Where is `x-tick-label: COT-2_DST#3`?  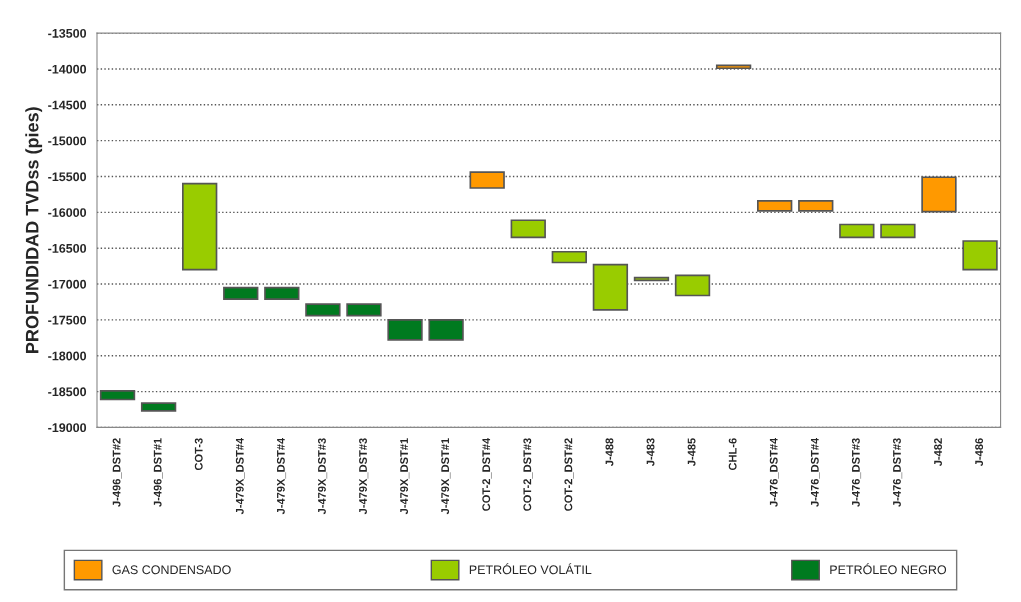 x-tick-label: COT-2_DST#3 is located at coordinates (528, 474).